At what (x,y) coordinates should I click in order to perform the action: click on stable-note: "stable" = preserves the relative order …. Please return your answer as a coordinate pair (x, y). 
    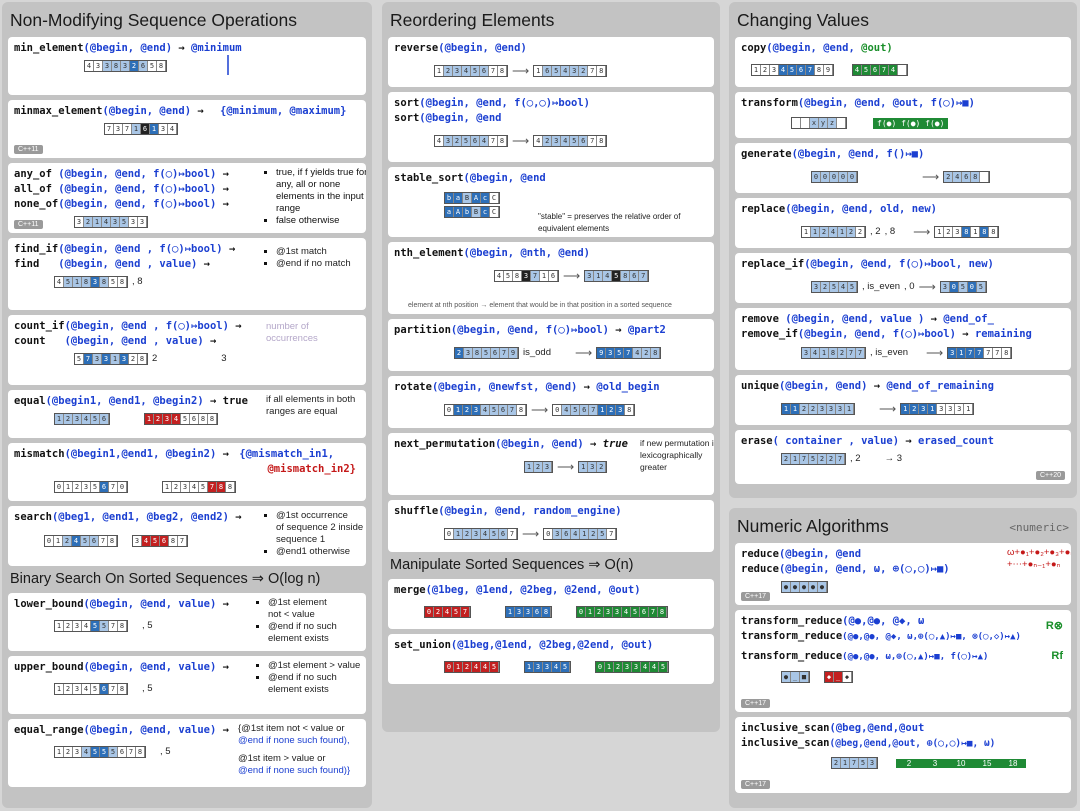
    Looking at the image, I should click on (609, 222).